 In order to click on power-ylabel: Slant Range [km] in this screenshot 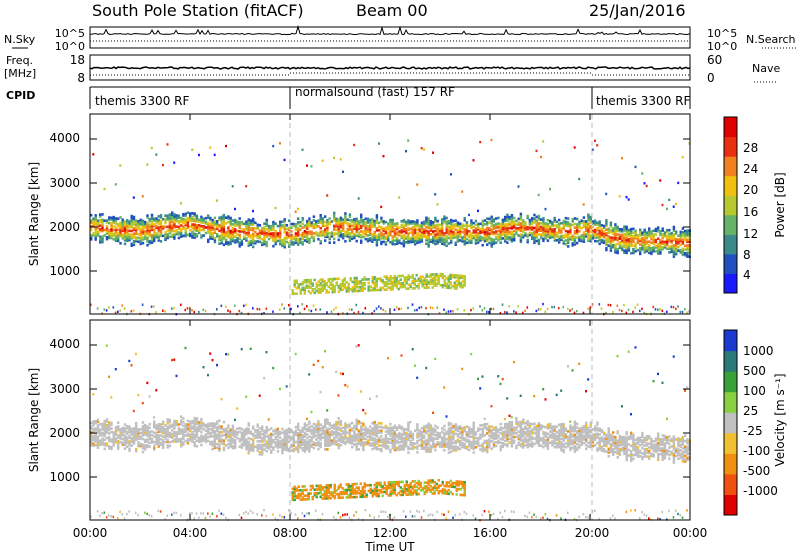, I will do `click(34, 214)`.